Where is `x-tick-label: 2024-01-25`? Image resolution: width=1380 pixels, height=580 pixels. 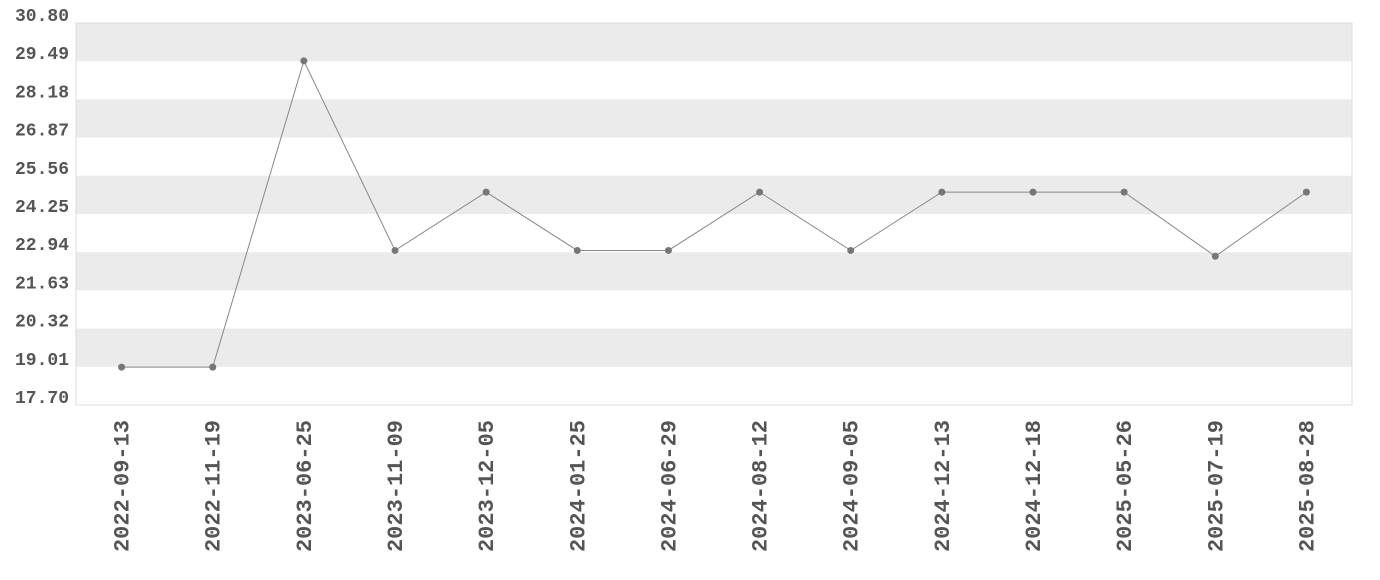 x-tick-label: 2024-01-25 is located at coordinates (578, 486).